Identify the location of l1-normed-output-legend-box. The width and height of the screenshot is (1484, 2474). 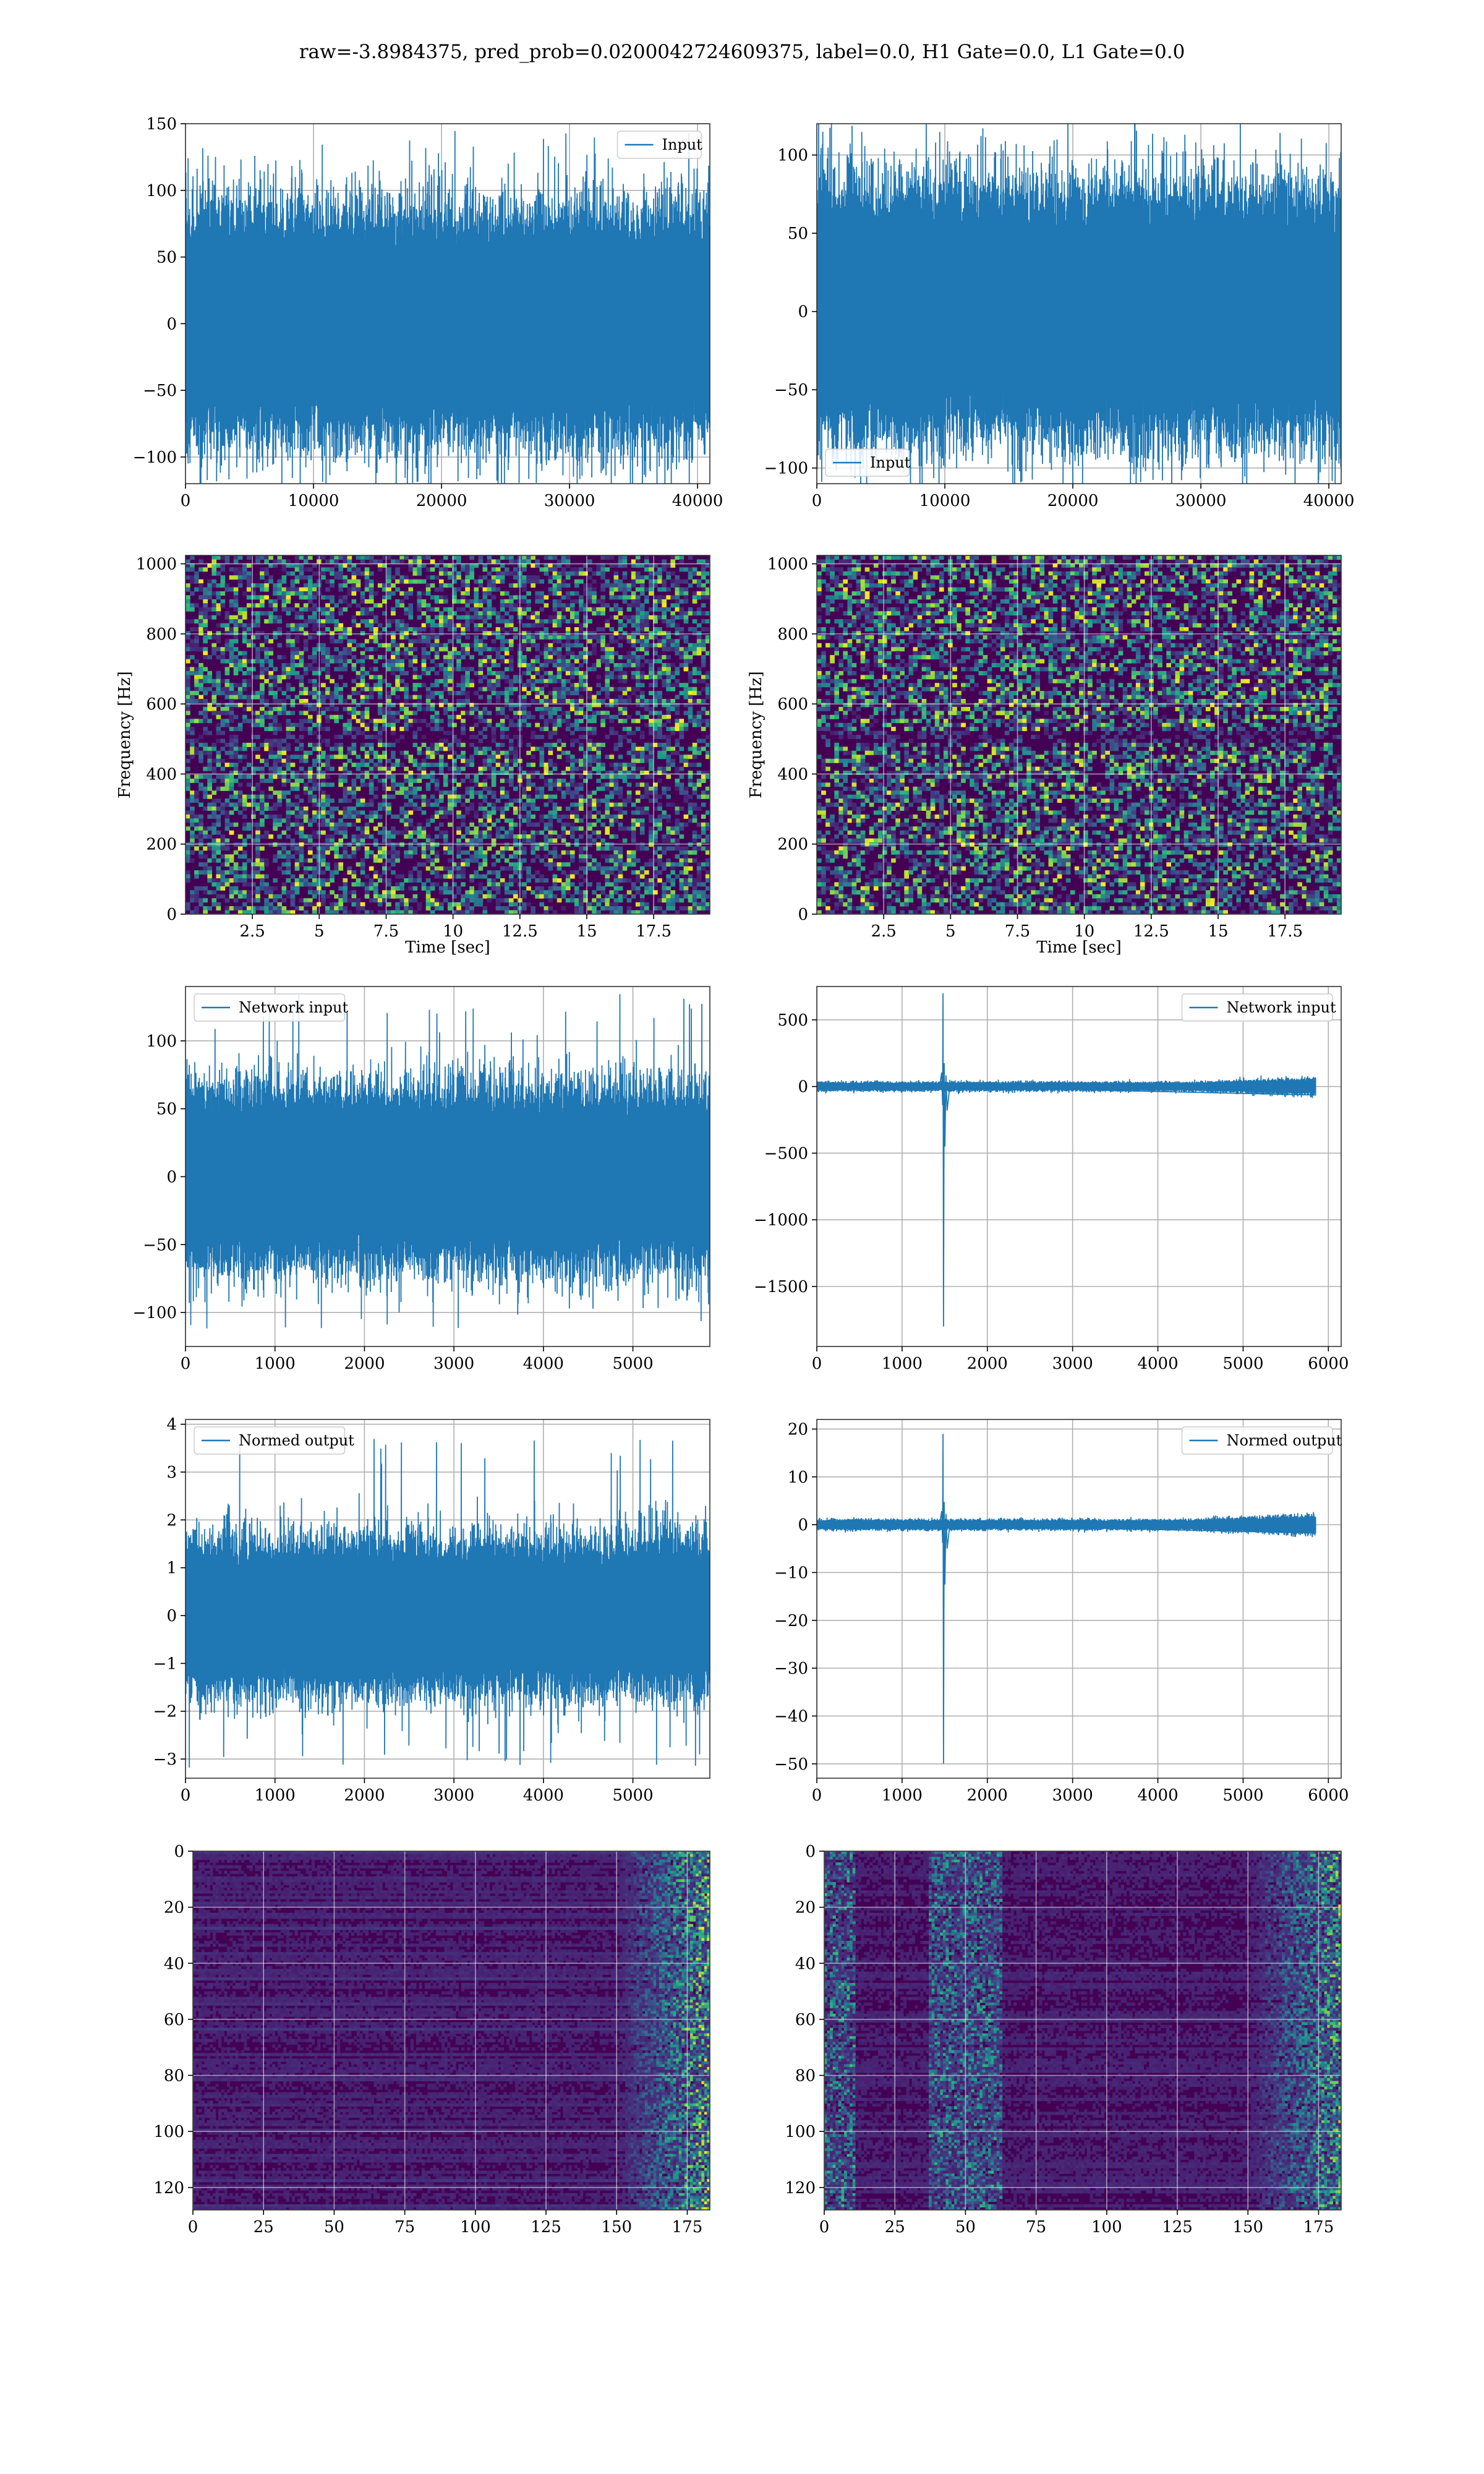
(1257, 1440).